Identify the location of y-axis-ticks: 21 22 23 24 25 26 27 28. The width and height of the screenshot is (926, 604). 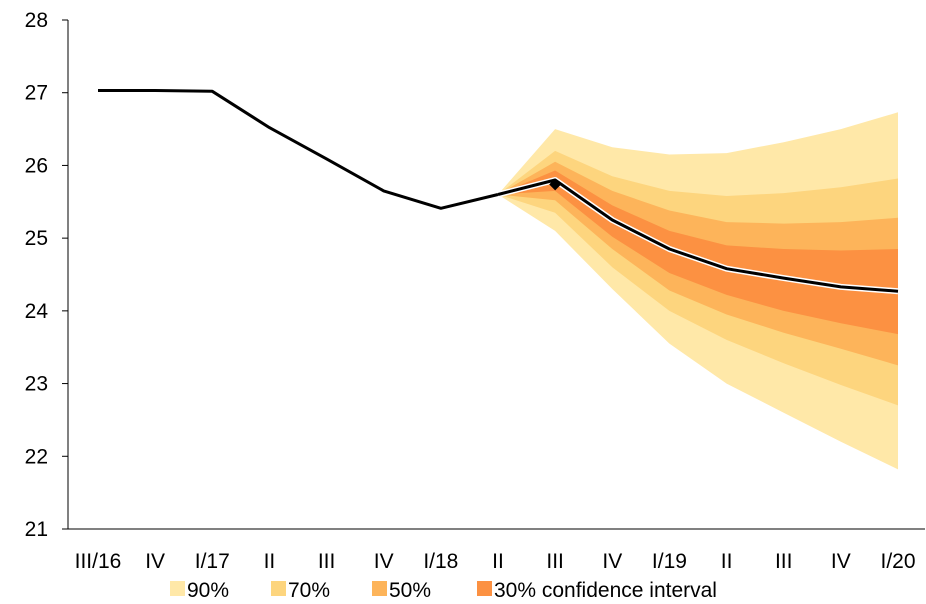
(46, 275).